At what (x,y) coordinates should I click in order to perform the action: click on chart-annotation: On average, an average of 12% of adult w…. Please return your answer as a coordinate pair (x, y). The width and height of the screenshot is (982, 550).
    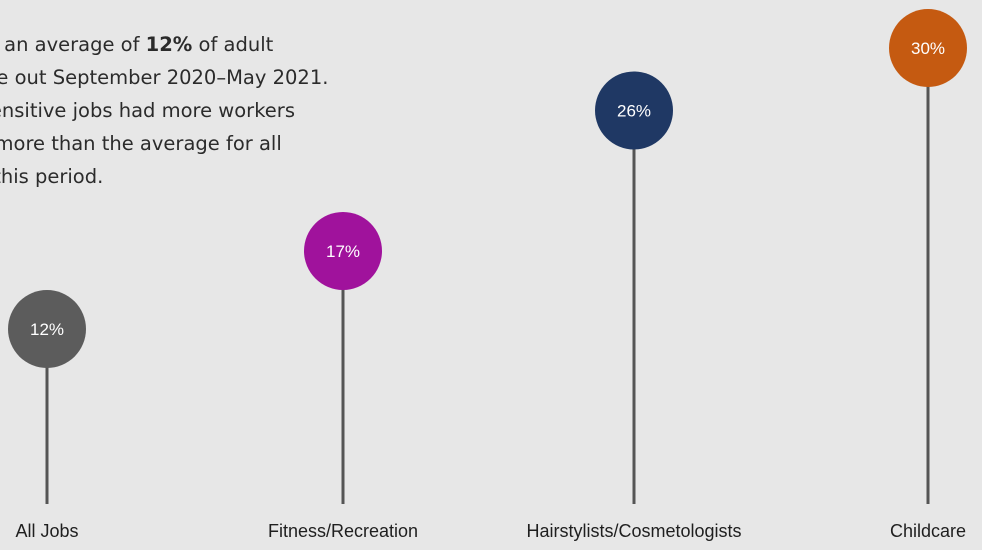
    Looking at the image, I should click on (169, 110).